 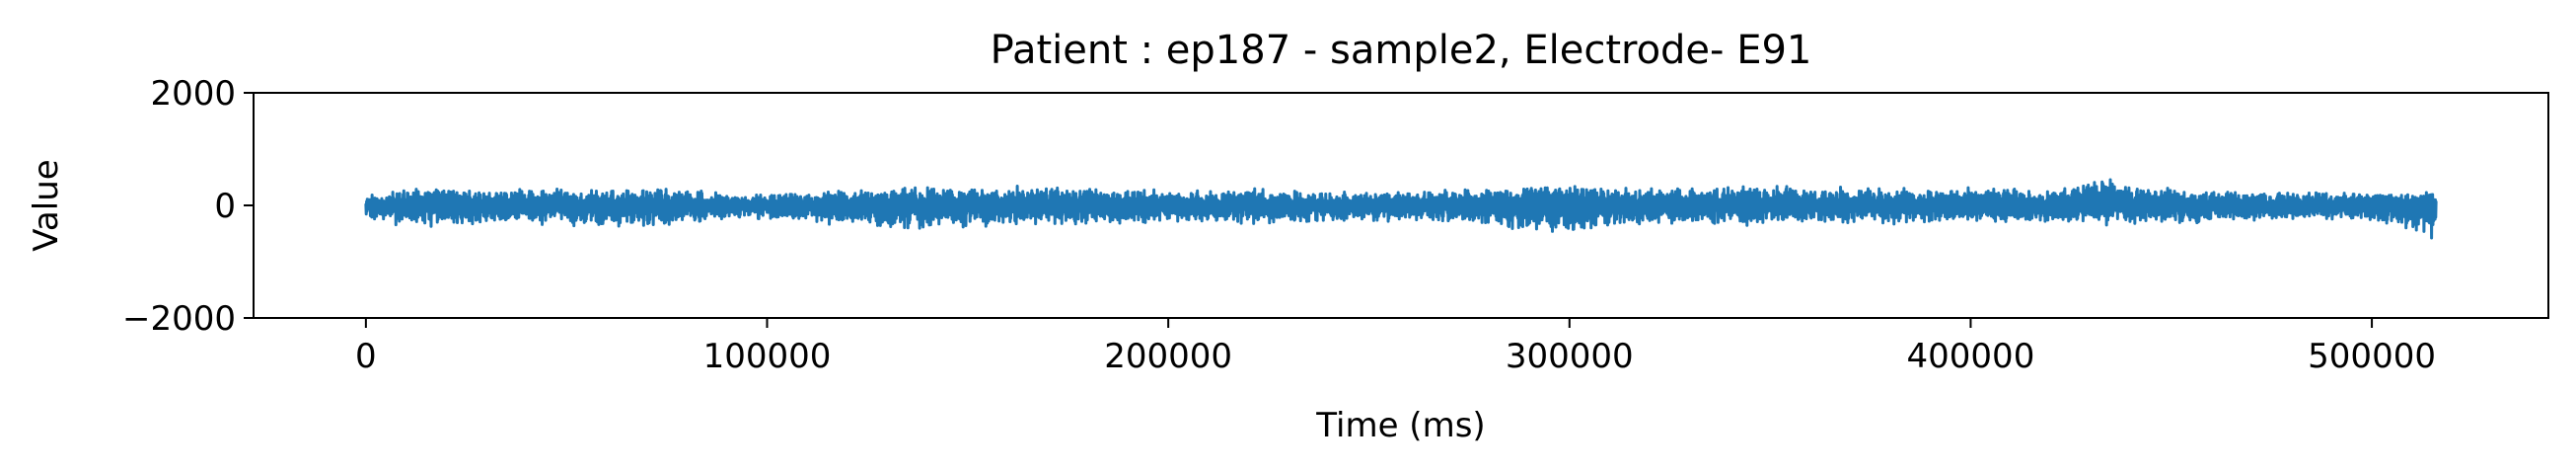 What do you see at coordinates (366, 356) in the screenshot?
I see `x-tick-label: 0` at bounding box center [366, 356].